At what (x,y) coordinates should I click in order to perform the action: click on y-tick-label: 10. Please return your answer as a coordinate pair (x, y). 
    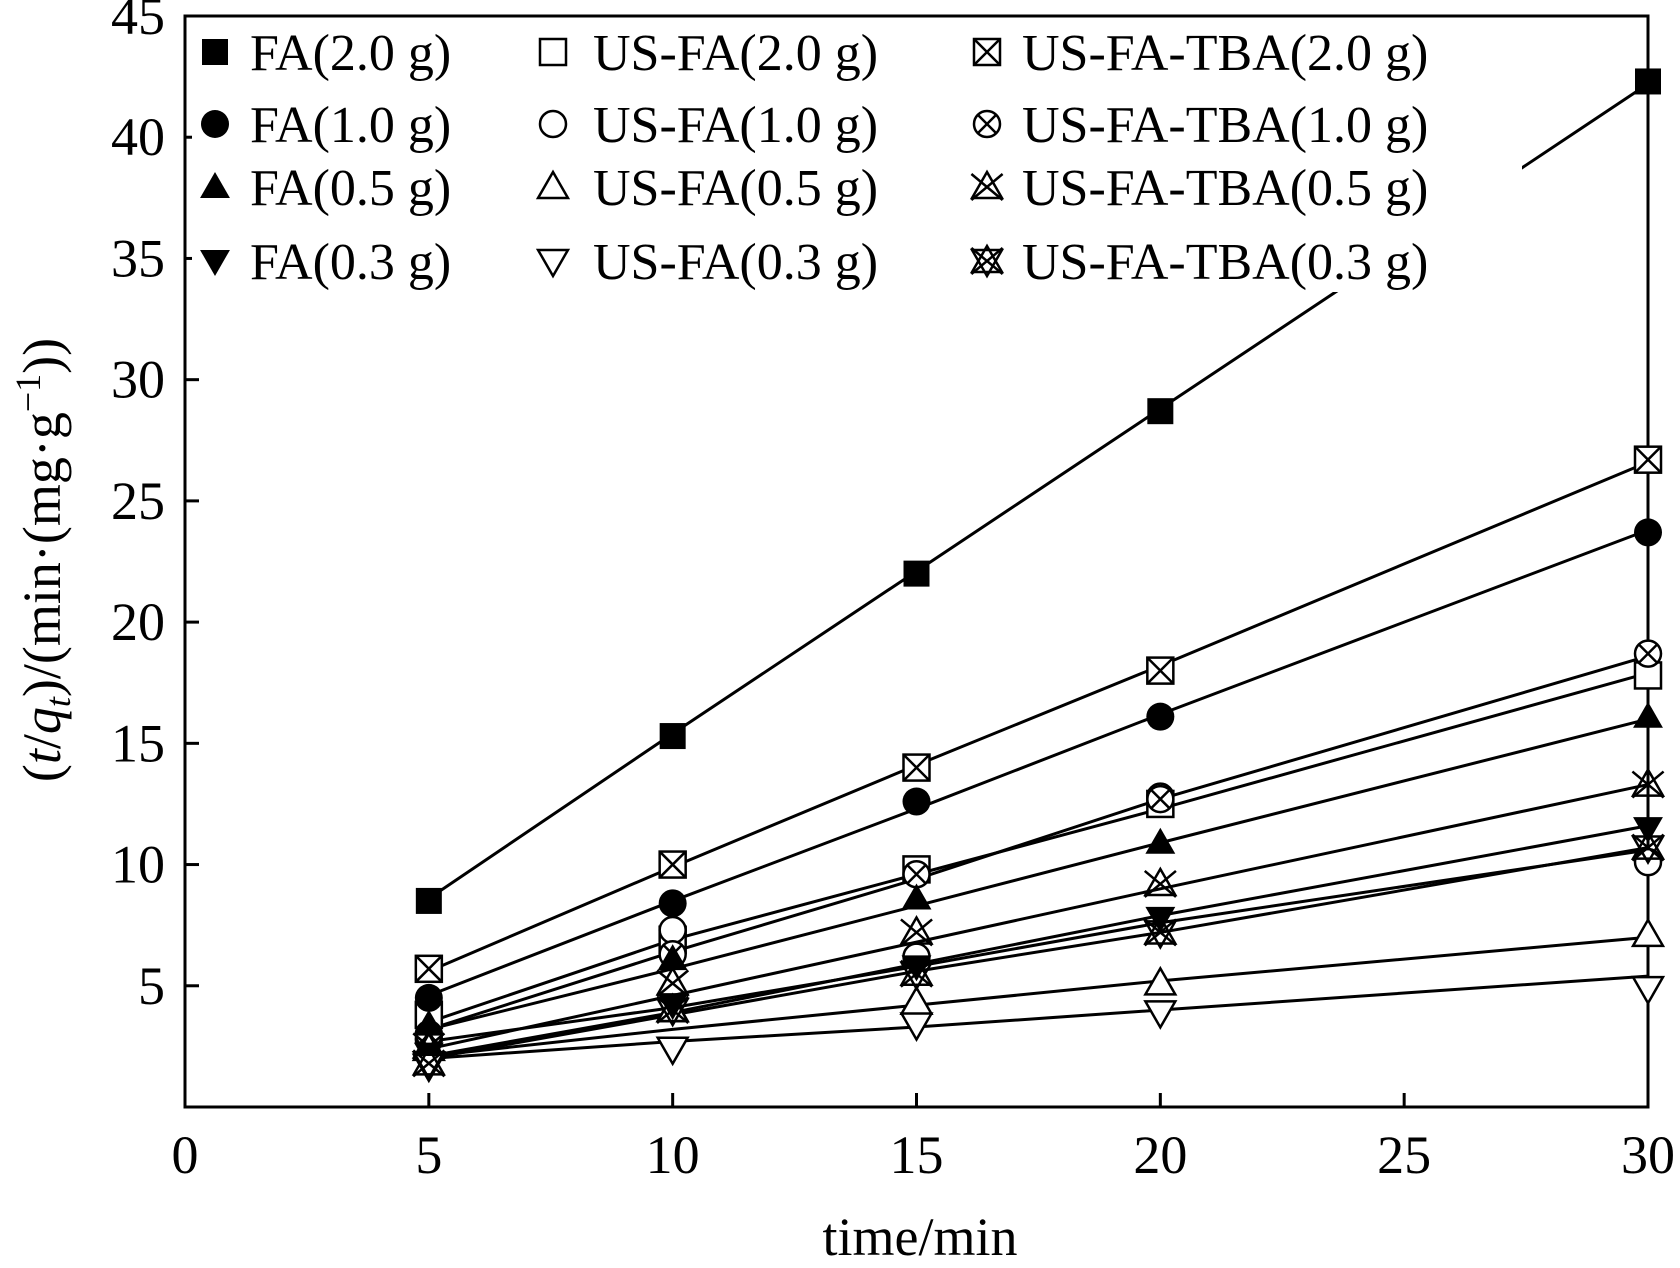
    Looking at the image, I should click on (138, 865).